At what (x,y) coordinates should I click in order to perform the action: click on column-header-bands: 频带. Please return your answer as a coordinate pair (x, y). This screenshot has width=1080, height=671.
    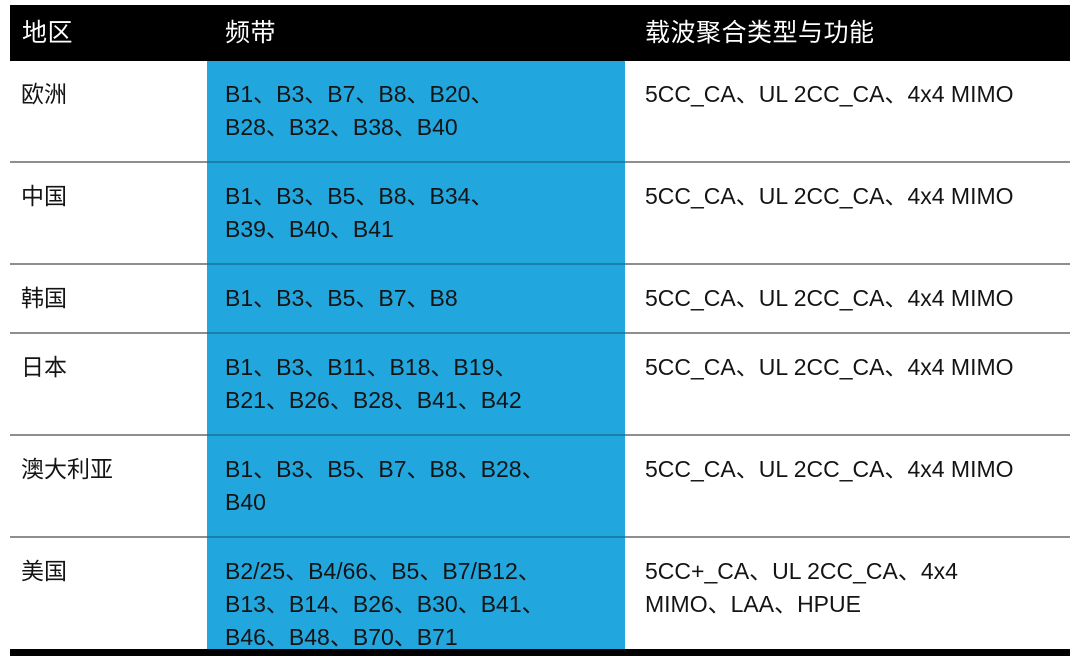
    Looking at the image, I should click on (251, 33).